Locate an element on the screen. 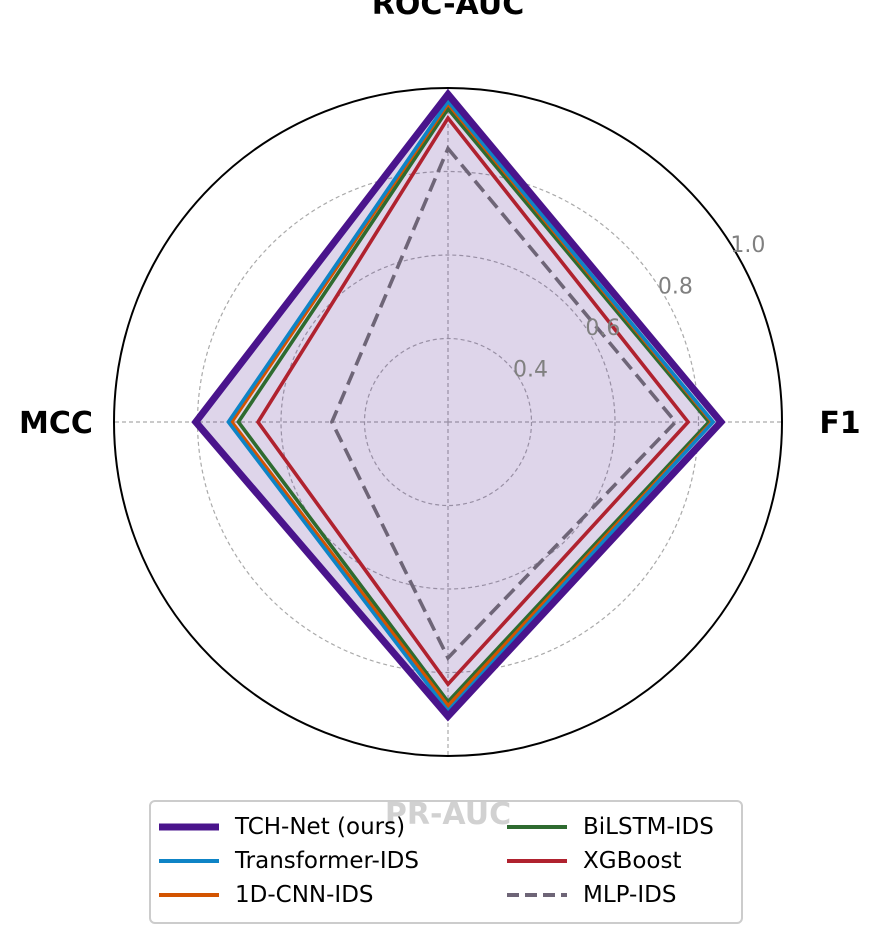 This screenshot has height=944, width=877. legend-item-1d-cnn-ids: 1D-CNN-IDS is located at coordinates (265, 895).